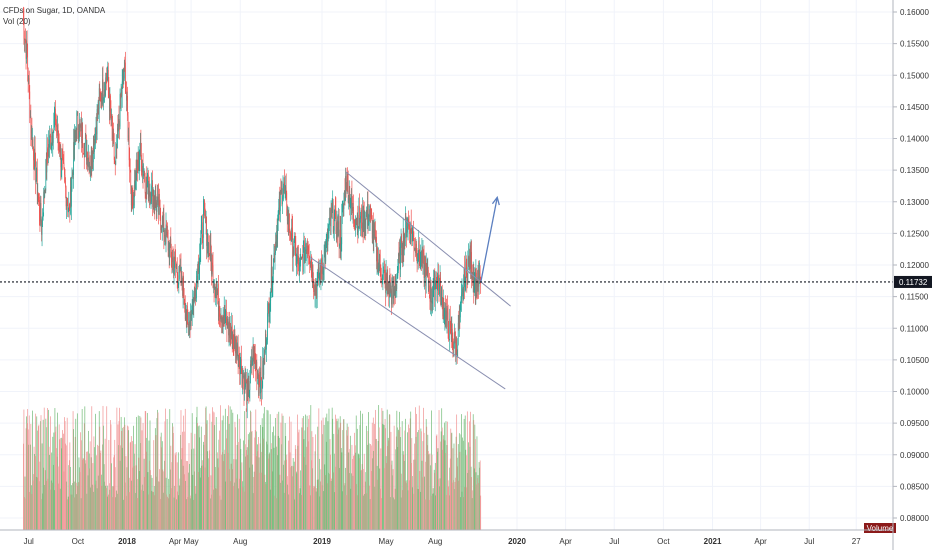  Describe the element at coordinates (410, 280) in the screenshot. I see `trend-drawings` at that location.